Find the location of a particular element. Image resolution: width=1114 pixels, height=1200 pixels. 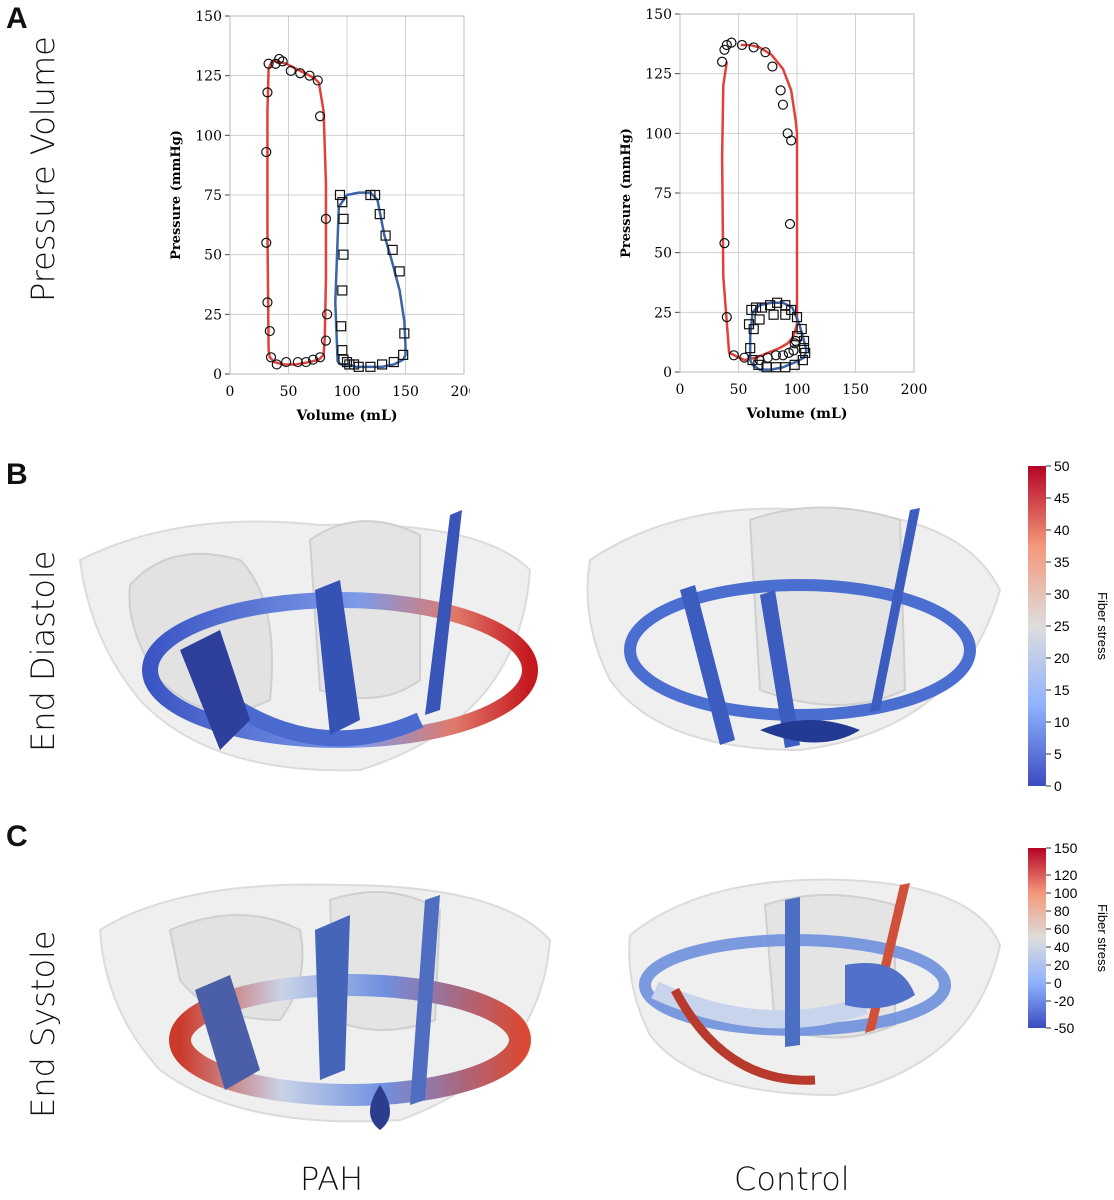

colorbar-tick-label: 0 is located at coordinates (1058, 983).